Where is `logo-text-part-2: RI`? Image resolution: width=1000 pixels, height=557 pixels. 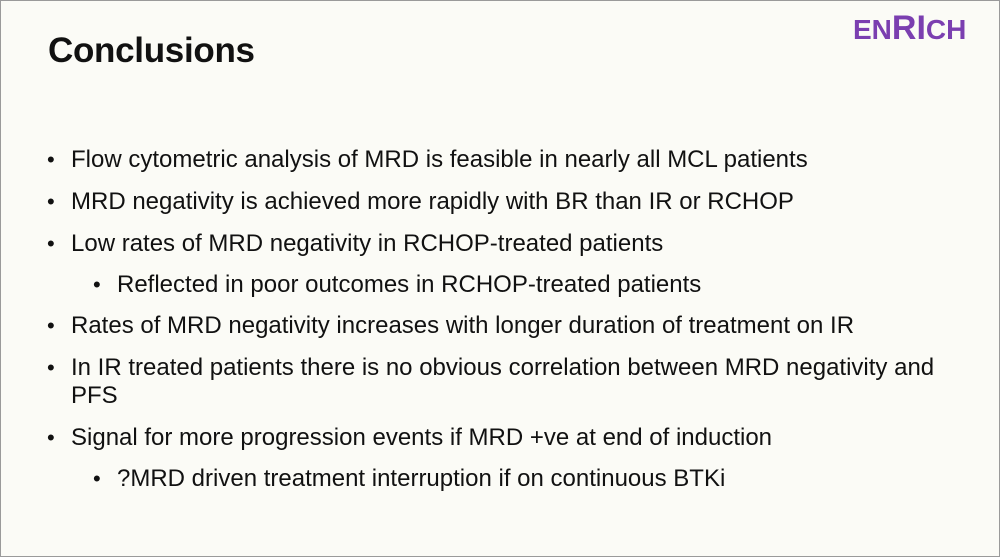 logo-text-part-2: RI is located at coordinates (908, 28).